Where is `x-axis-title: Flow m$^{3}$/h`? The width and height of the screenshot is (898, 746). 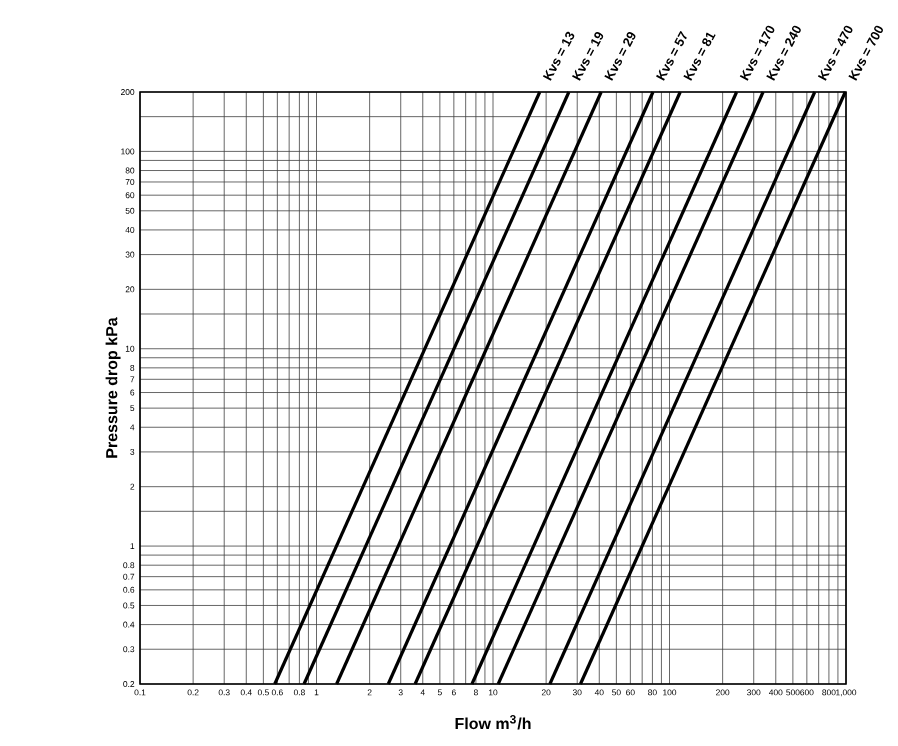
x-axis-title: Flow m$^{3}$/h is located at coordinates (493, 722).